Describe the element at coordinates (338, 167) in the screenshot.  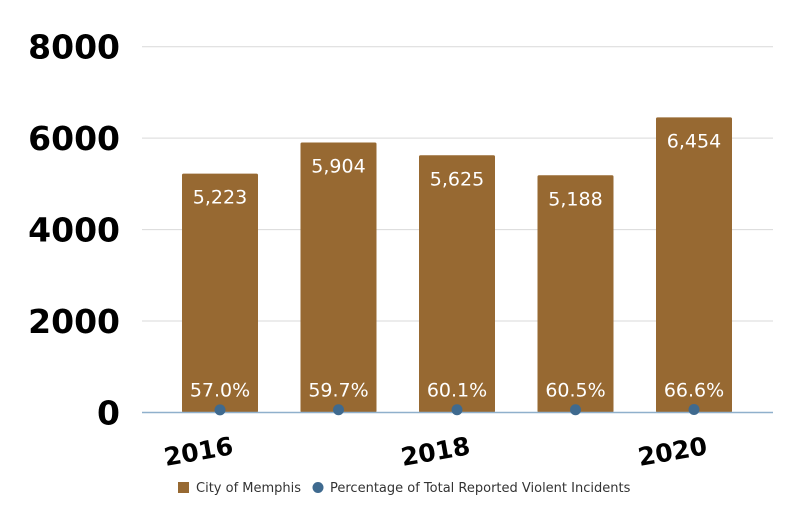
I see `bar-data-label: 5,904` at that location.